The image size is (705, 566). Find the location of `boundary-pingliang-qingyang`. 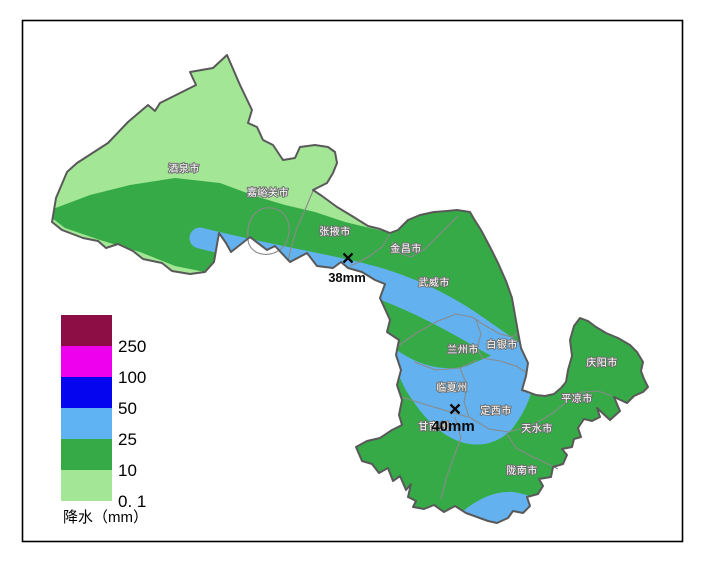

boundary-pingliang-qingyang is located at coordinates (589, 394).